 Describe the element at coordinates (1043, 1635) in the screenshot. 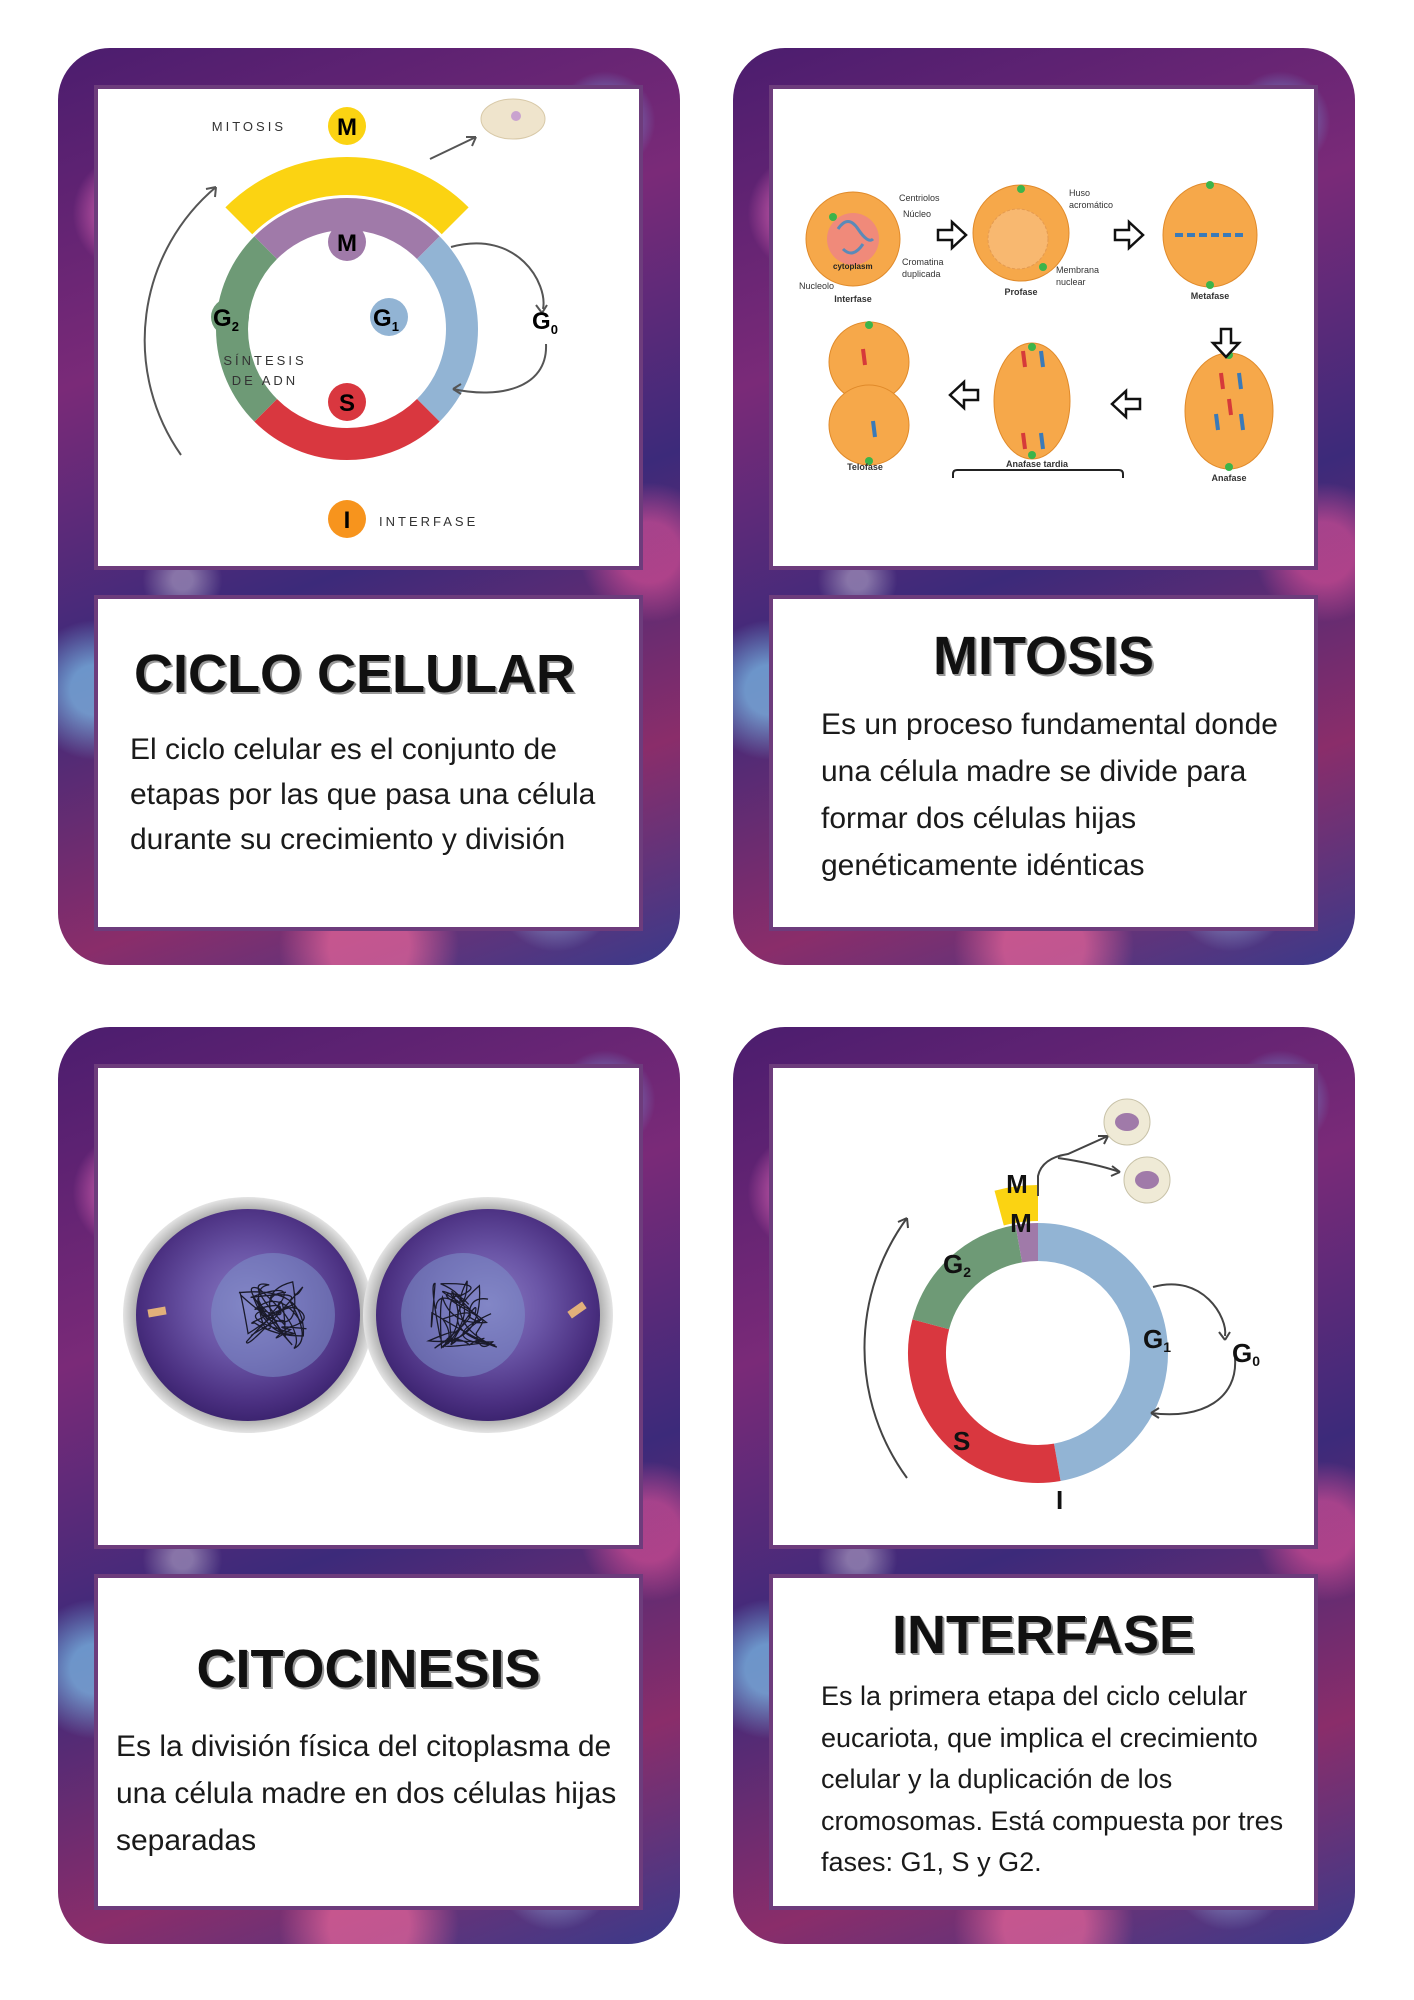

I see `card-title: INTERFASE` at that location.